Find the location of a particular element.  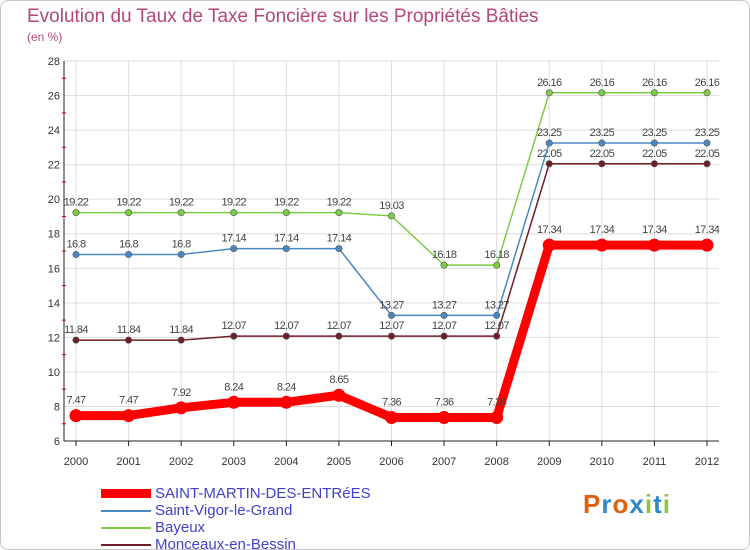

data-label-bayeux-2000: 19.22 is located at coordinates (76, 203).